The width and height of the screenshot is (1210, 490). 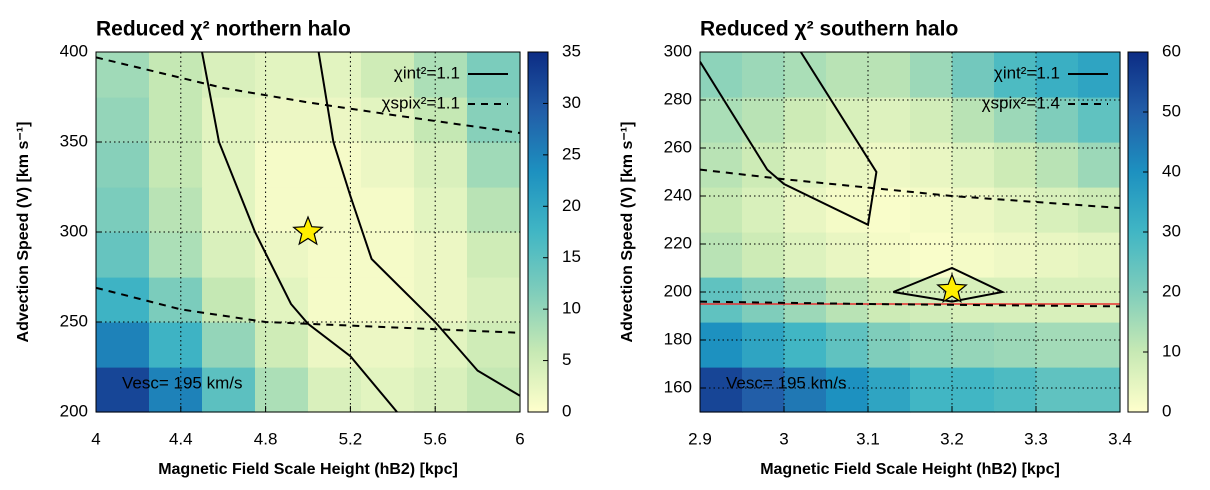 I want to click on y-tick-label: 400, so click(x=74, y=50).